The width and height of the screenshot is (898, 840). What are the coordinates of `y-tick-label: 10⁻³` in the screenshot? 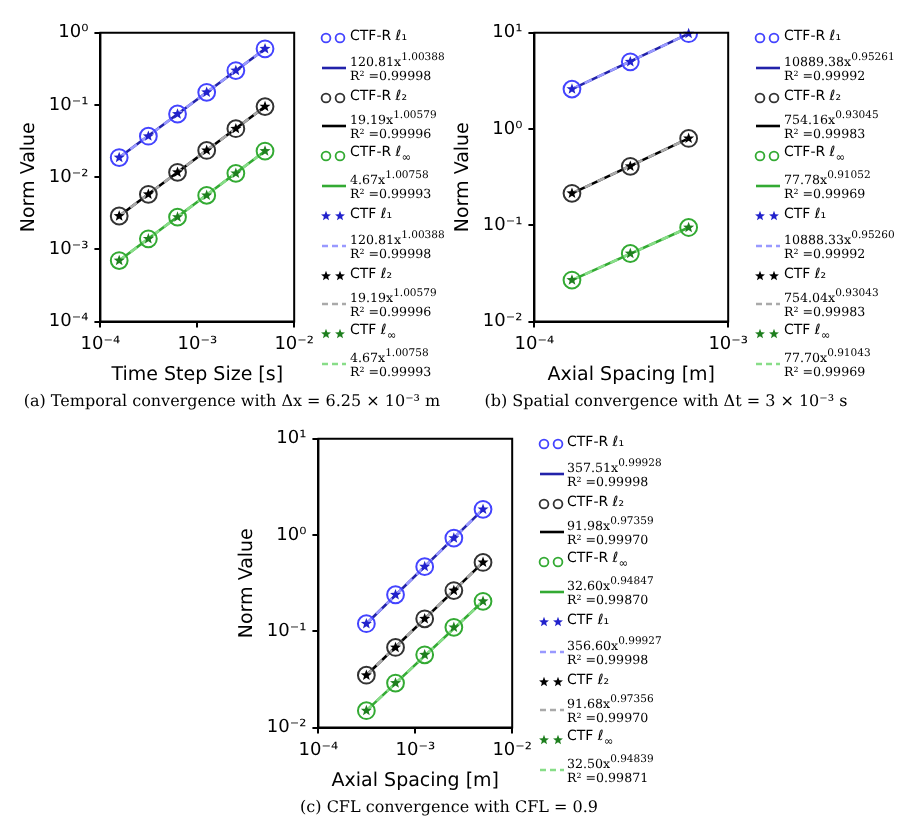 It's located at (69, 250).